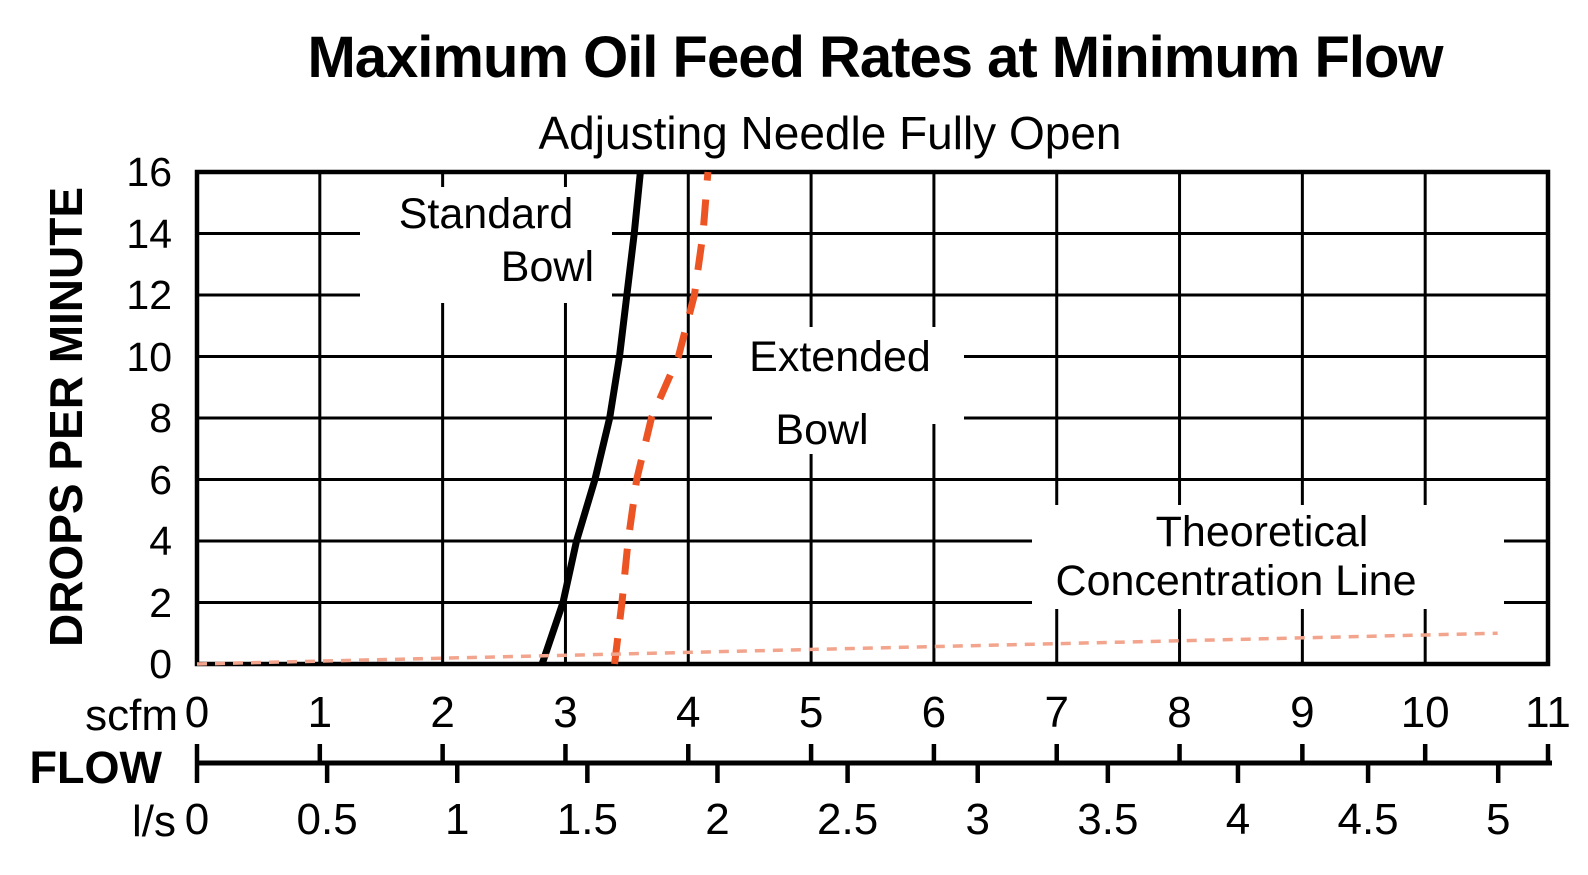 The image size is (1588, 875). Describe the element at coordinates (131, 715) in the screenshot. I see `scfm-unit-label: scfm` at that location.